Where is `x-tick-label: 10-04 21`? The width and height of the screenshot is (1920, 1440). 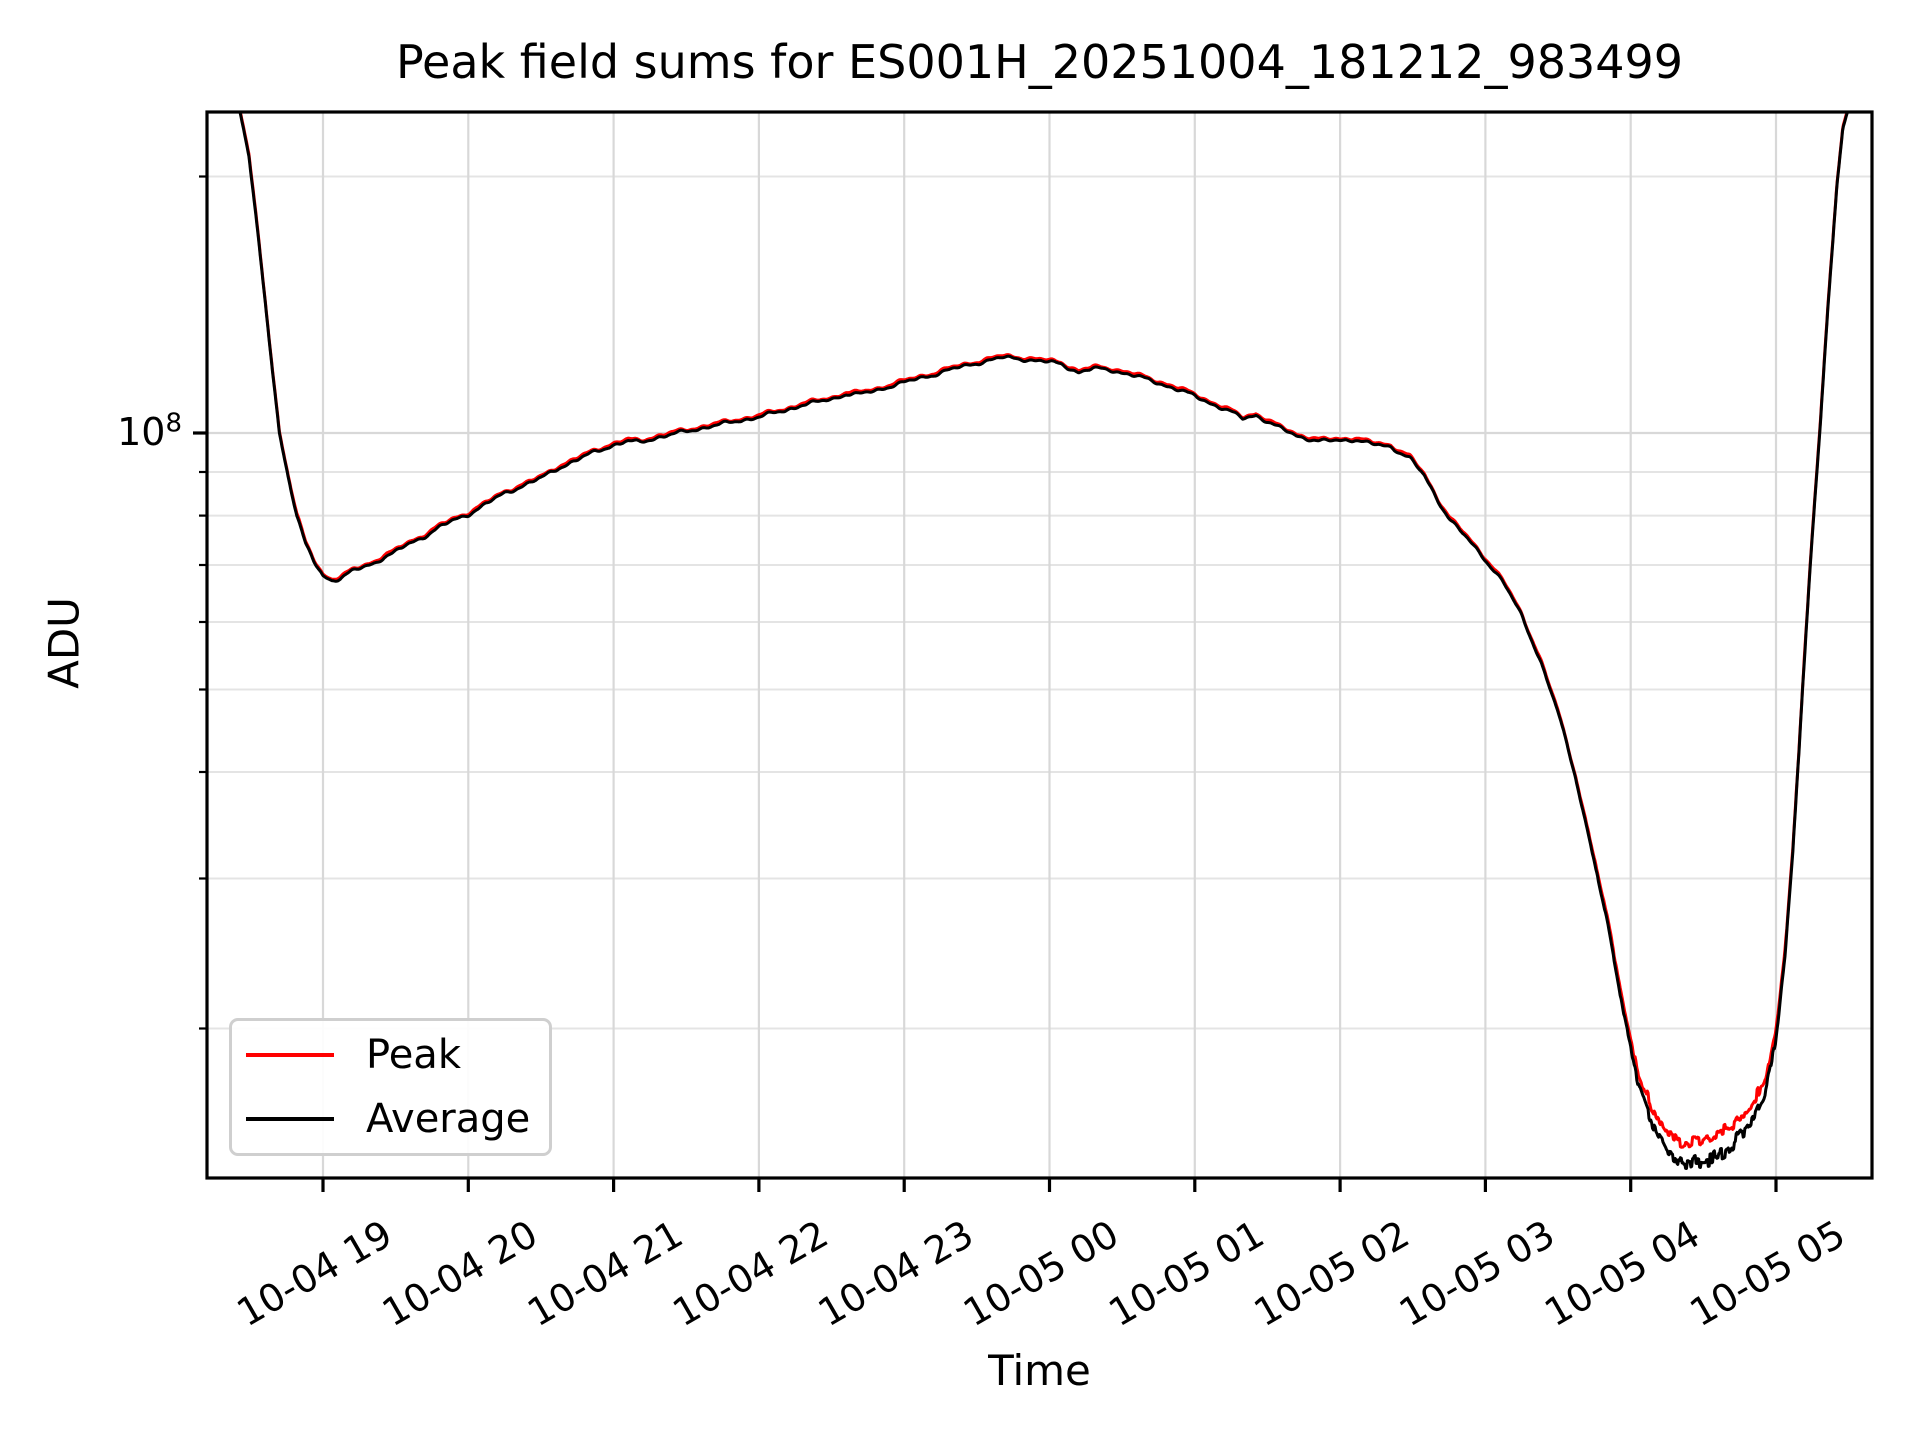 x-tick-label: 10-04 21 is located at coordinates (605, 1274).